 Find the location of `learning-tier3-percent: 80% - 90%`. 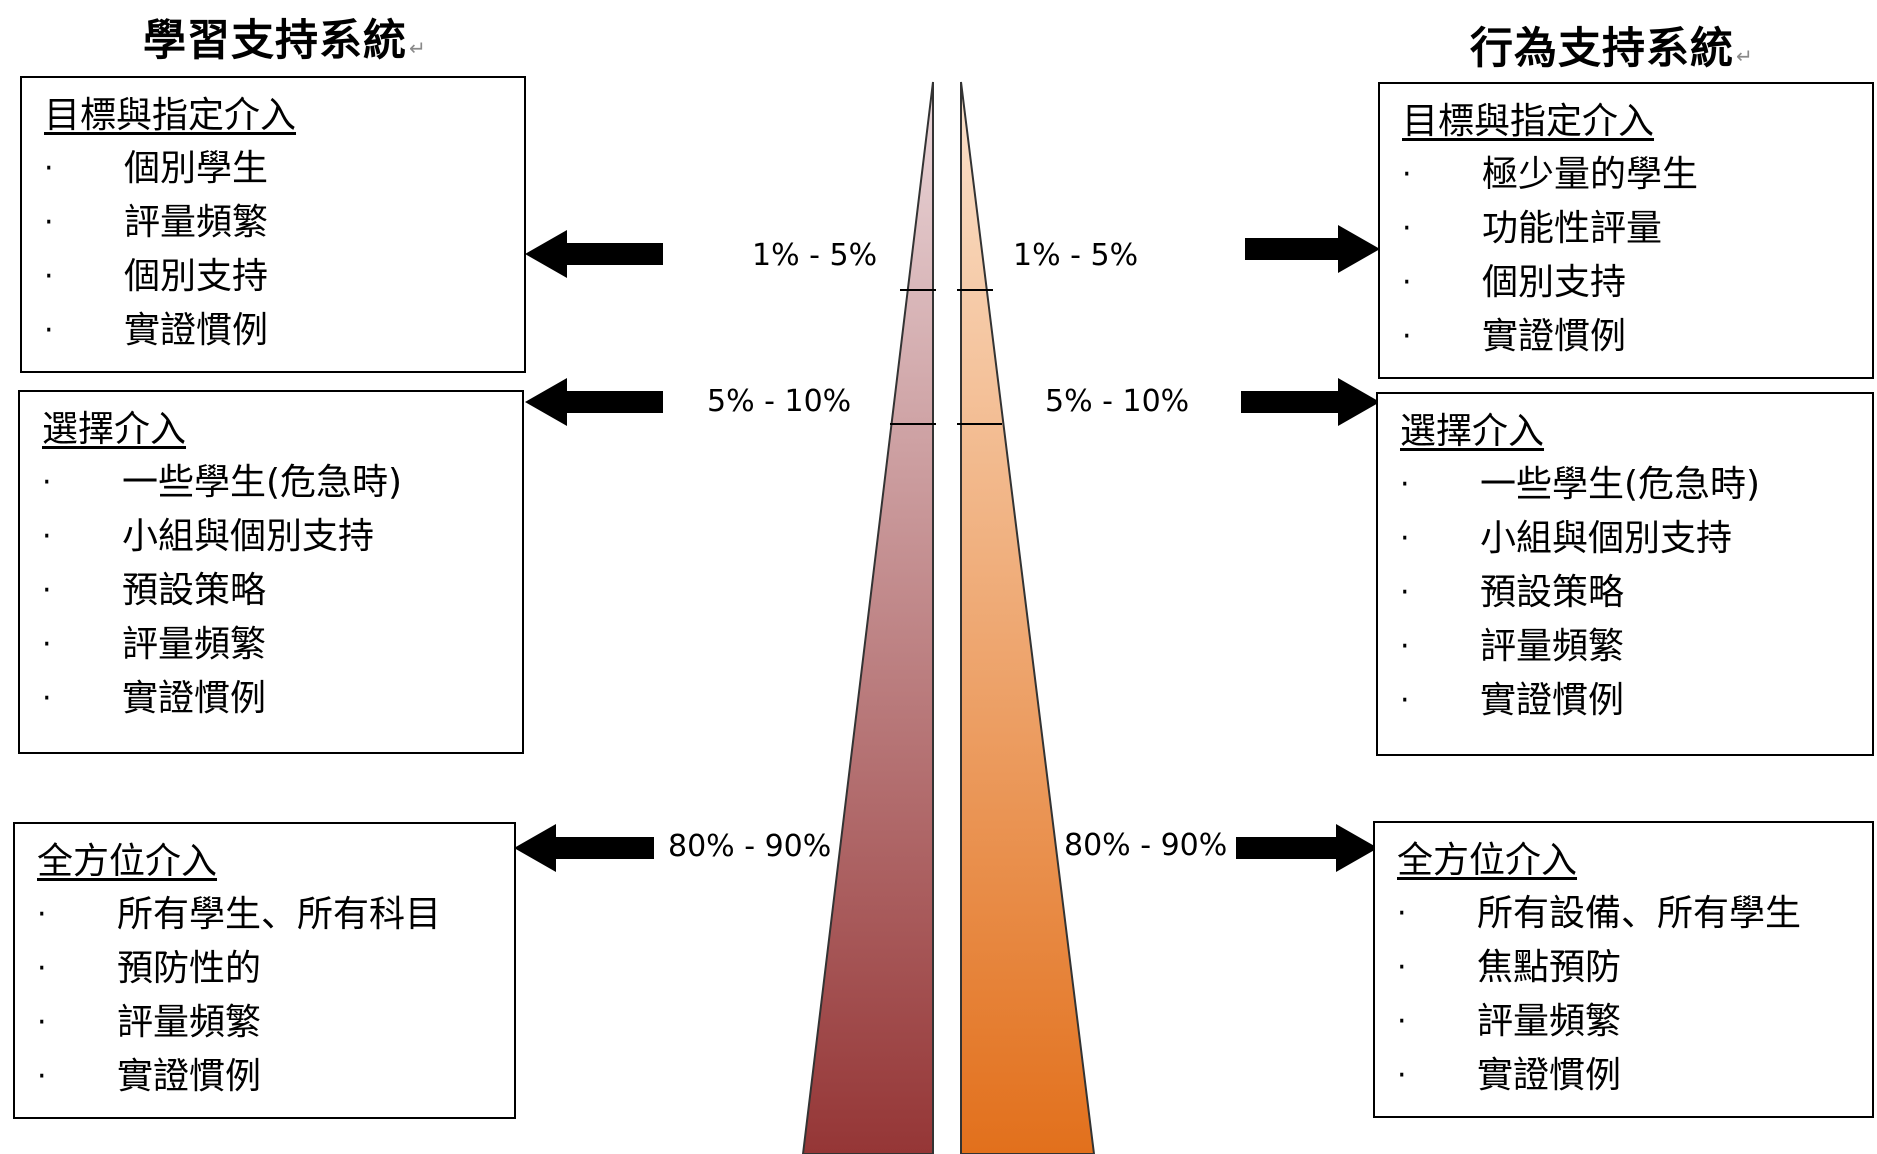

learning-tier3-percent: 80% - 90% is located at coordinates (750, 846).